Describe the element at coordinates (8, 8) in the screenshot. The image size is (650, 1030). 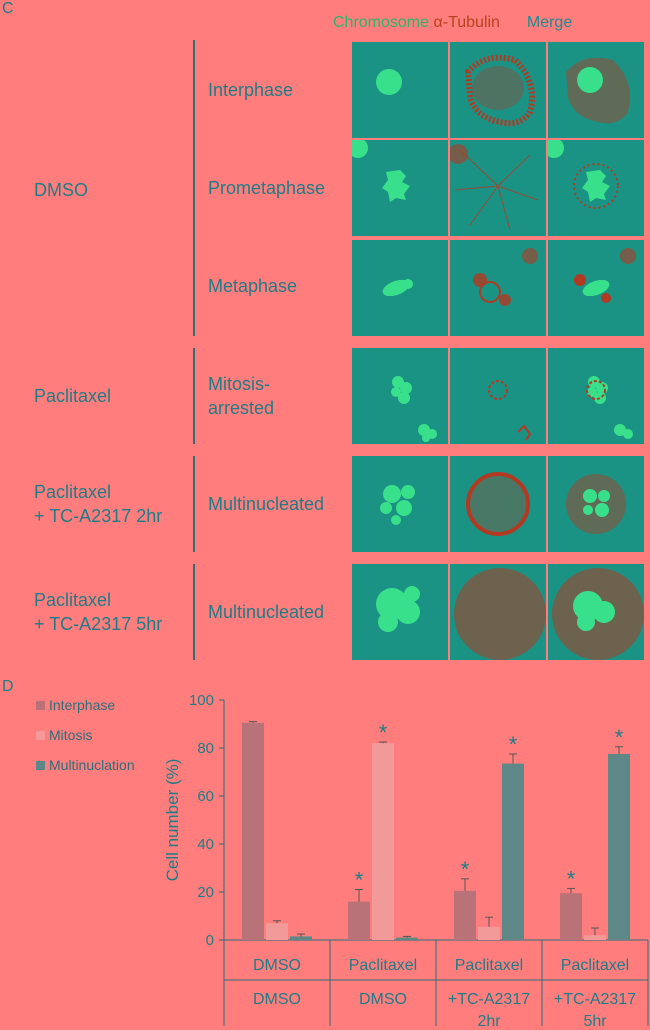
I see `panel-c-label: C` at that location.